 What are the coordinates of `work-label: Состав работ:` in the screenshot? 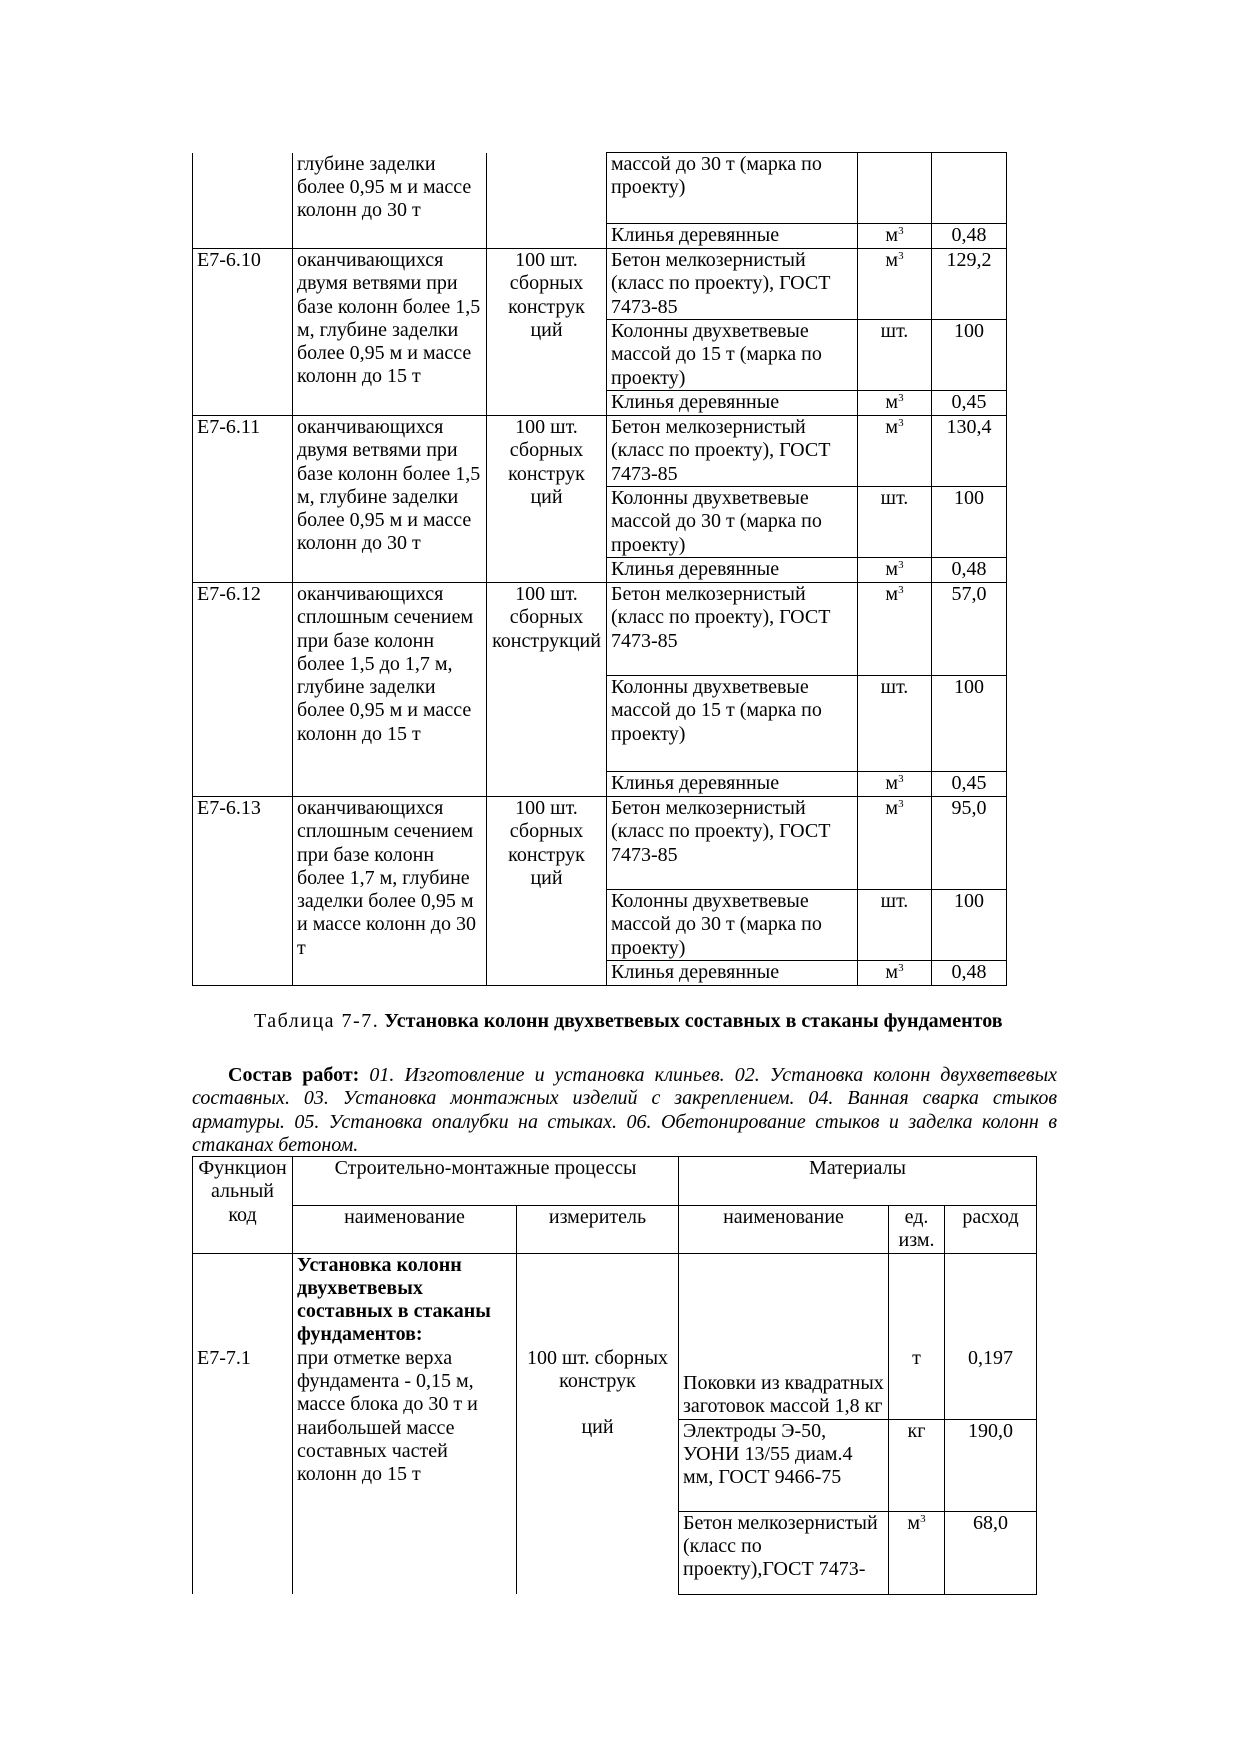 It's located at (294, 1075).